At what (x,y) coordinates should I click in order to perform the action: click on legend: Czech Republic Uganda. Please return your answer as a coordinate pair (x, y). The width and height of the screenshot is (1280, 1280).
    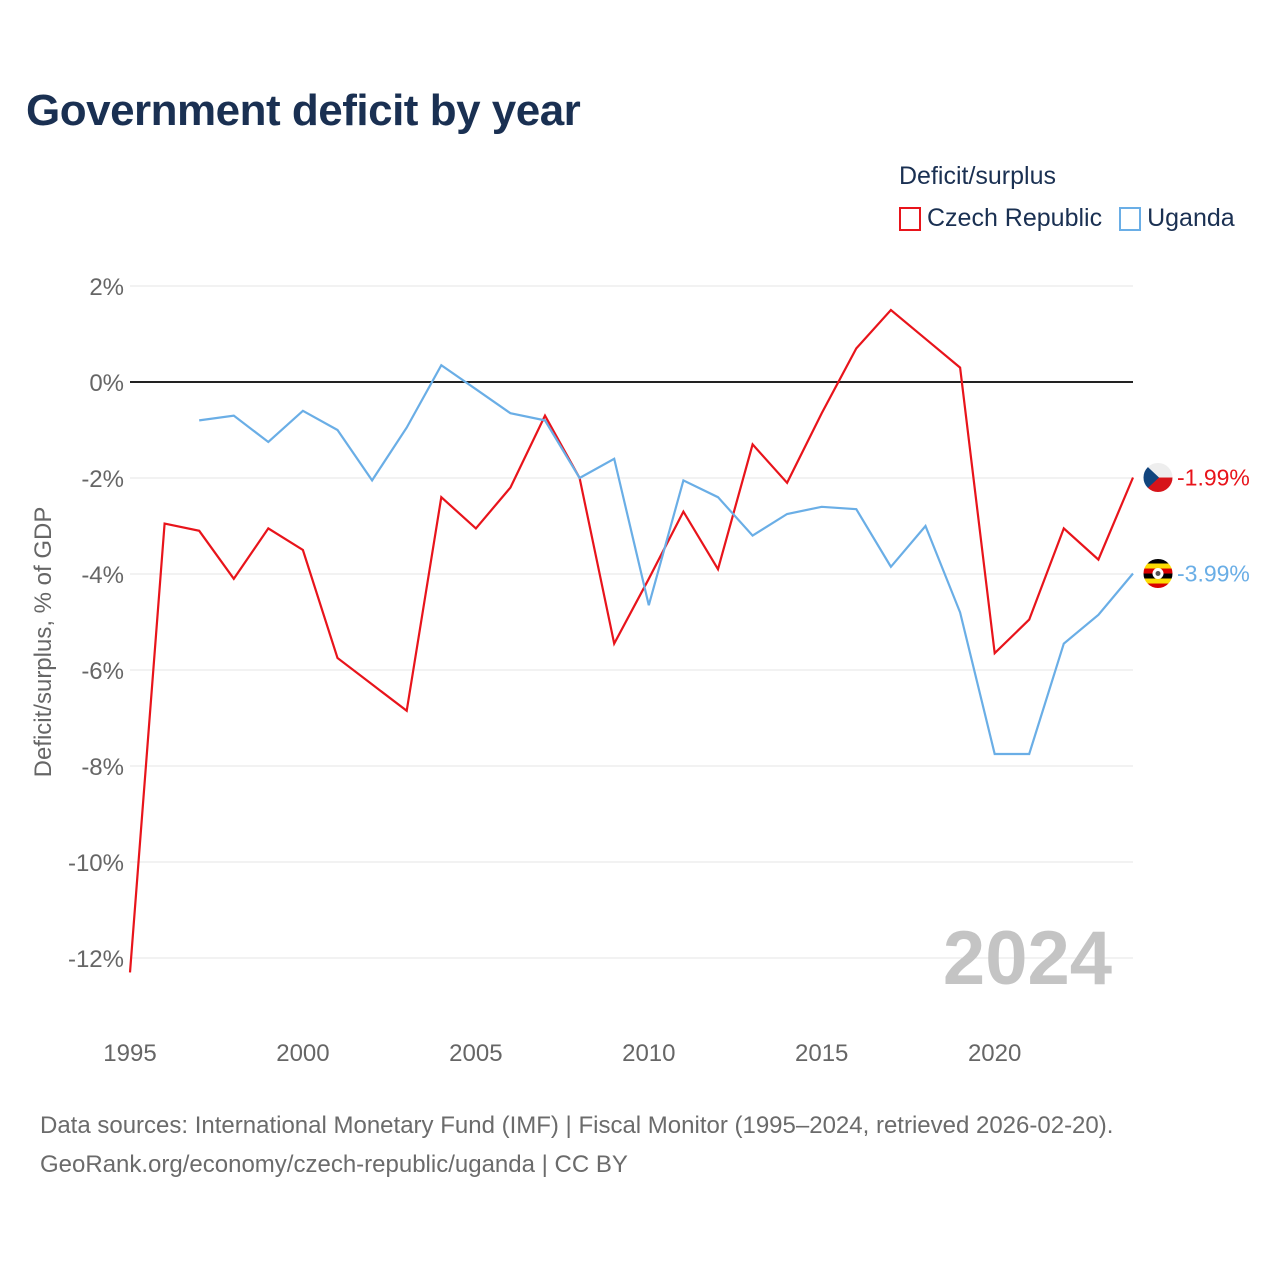
    Looking at the image, I should click on (1075, 218).